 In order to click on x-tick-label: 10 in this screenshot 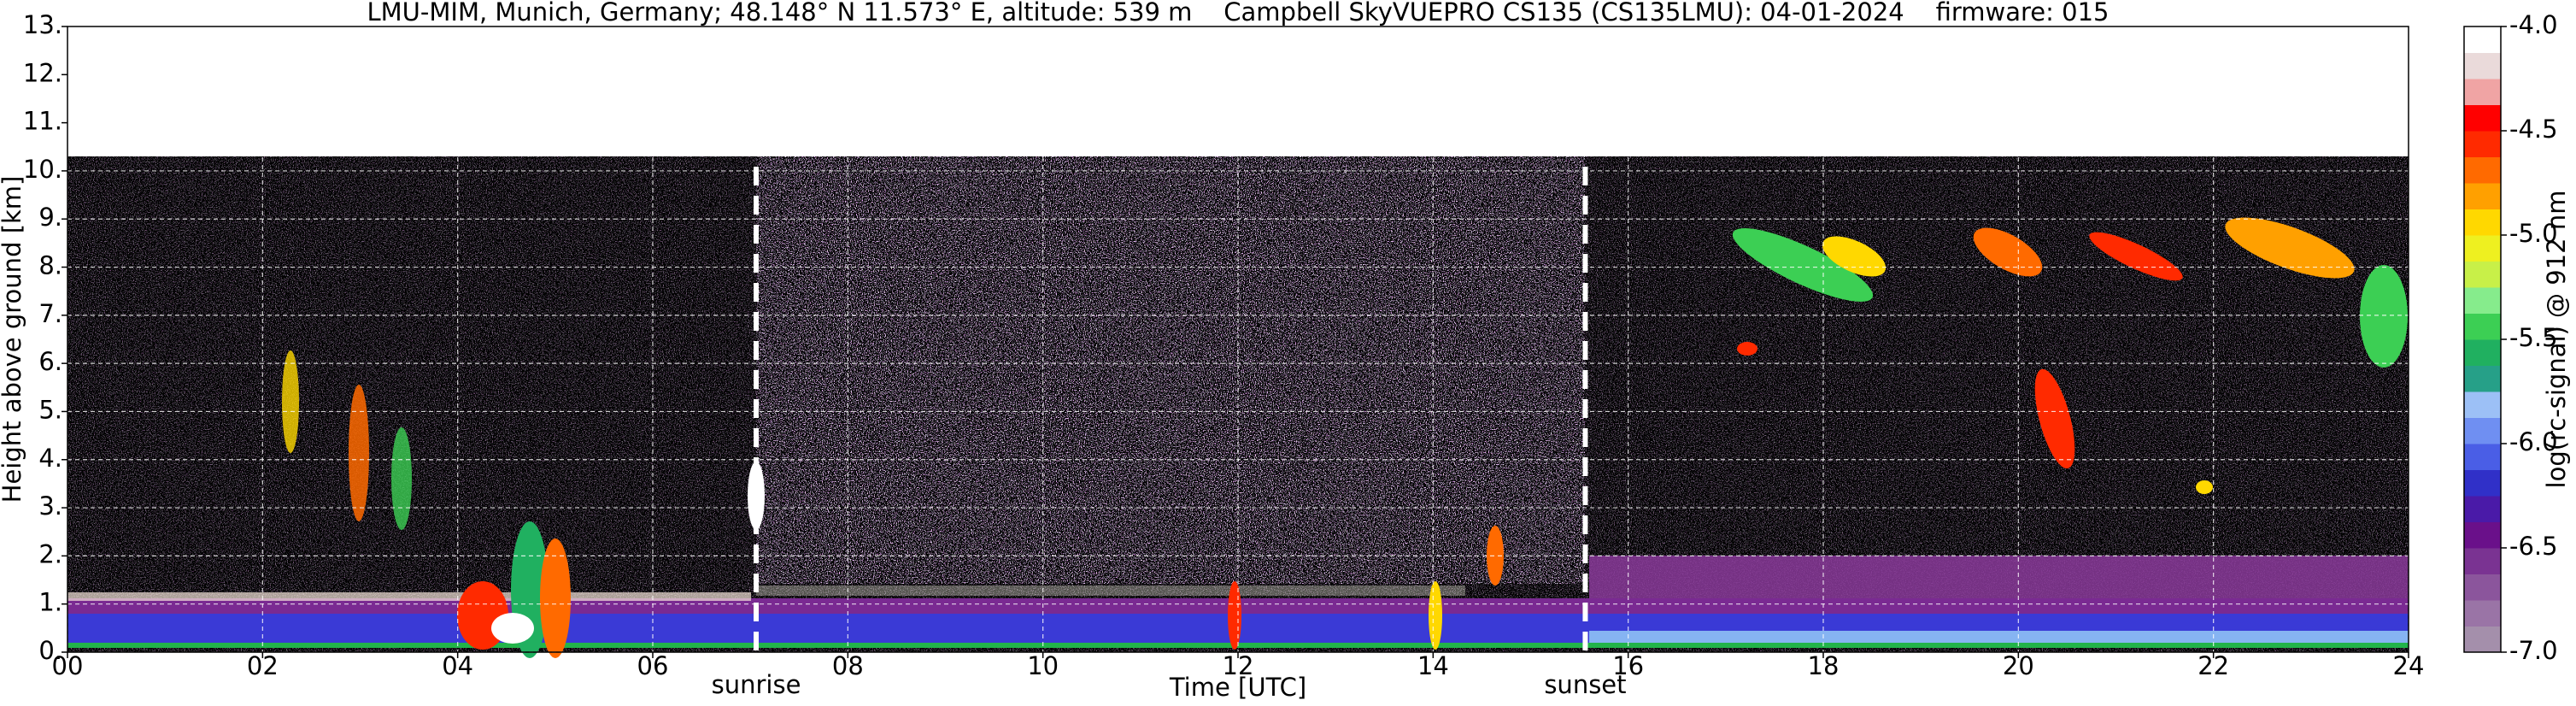, I will do `click(1043, 665)`.